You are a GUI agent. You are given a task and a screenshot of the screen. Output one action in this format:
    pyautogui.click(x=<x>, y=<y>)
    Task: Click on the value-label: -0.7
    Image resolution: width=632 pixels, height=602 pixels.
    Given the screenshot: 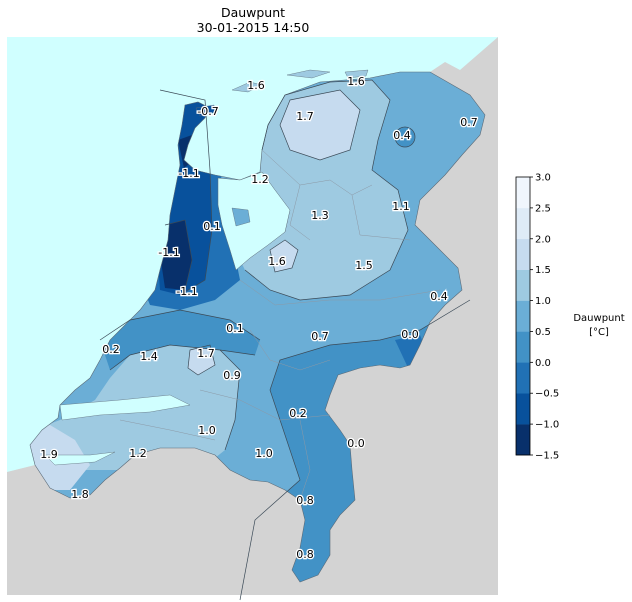 What is the action you would take?
    pyautogui.click(x=207, y=111)
    